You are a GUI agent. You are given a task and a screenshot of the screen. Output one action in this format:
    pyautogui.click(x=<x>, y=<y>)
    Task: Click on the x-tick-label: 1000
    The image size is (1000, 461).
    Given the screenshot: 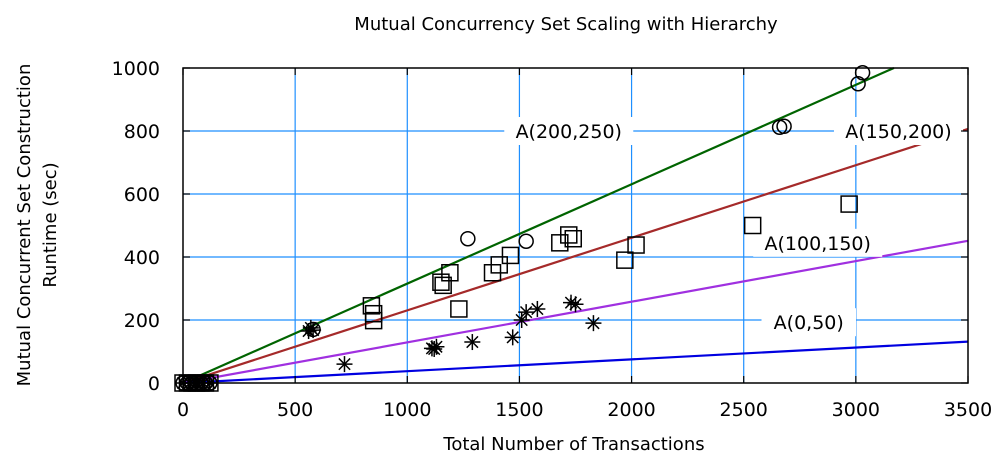 What is the action you would take?
    pyautogui.click(x=407, y=410)
    